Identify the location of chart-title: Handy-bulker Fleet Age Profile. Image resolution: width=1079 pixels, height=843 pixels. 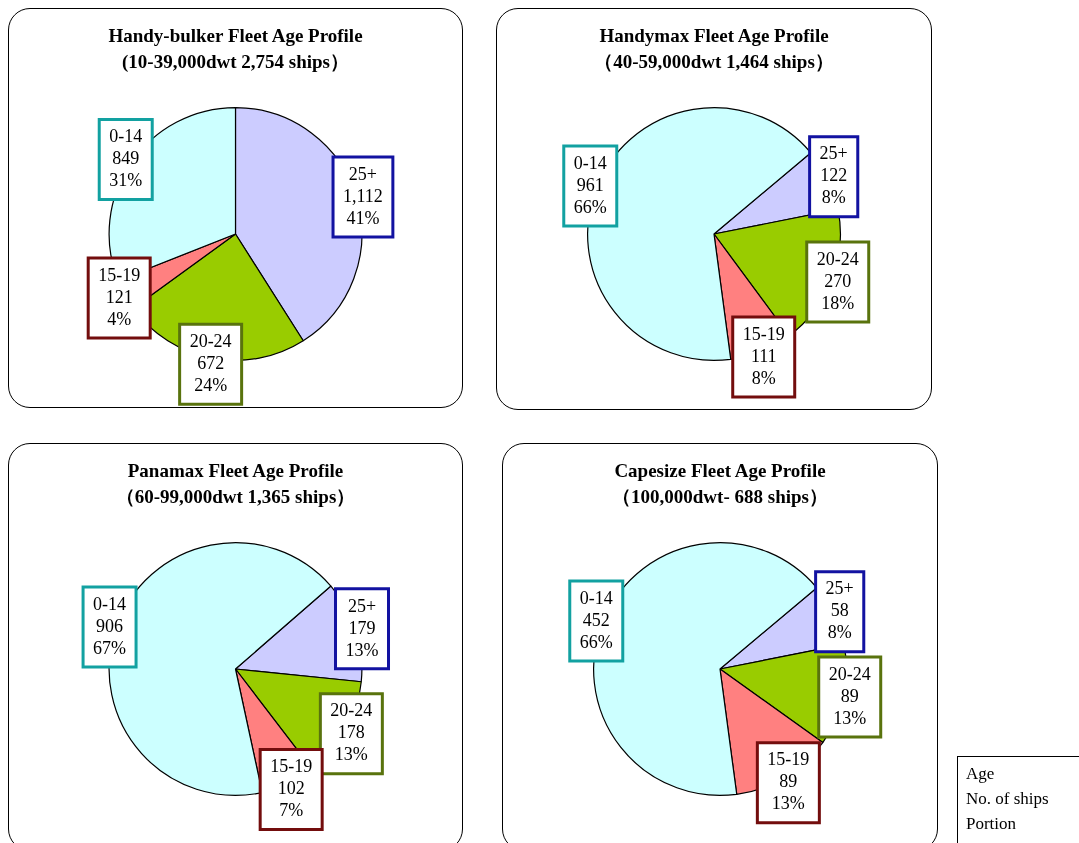
(235, 36).